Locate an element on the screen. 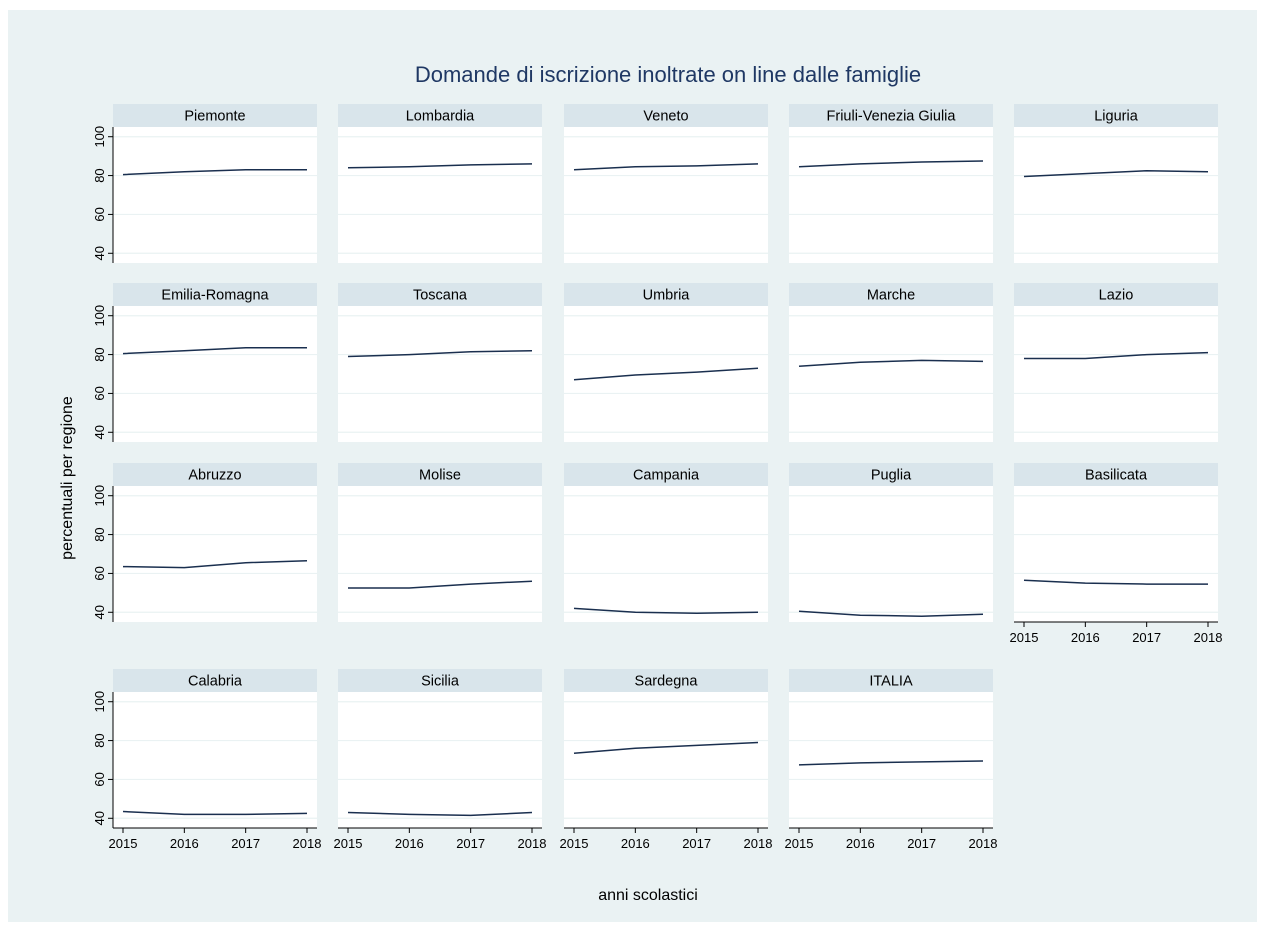 This screenshot has height=930, width=1265. panel-title-italia: ITALIA is located at coordinates (891, 682).